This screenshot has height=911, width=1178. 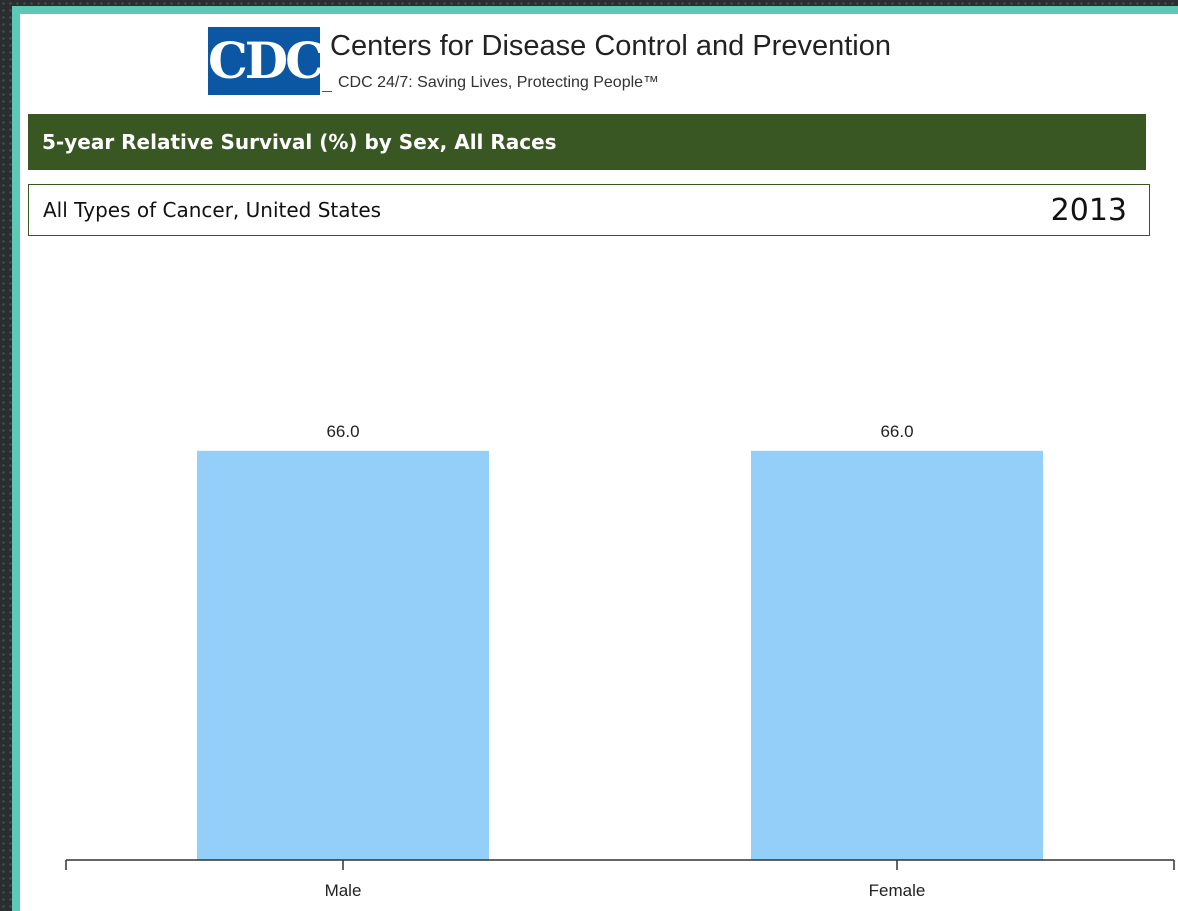 What do you see at coordinates (897, 890) in the screenshot?
I see `x-tick-label-female: Female` at bounding box center [897, 890].